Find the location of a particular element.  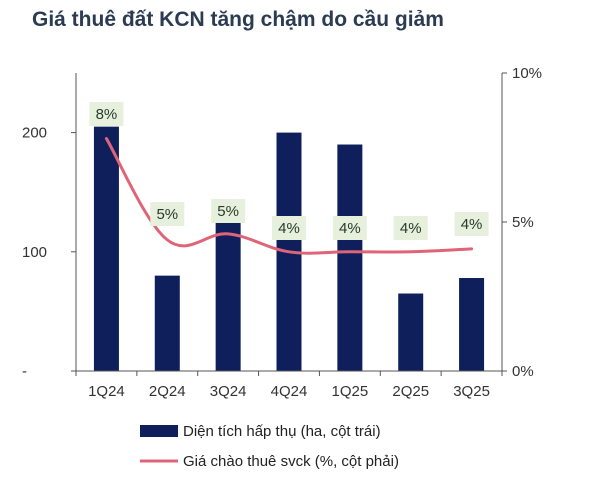

bar-3Q24 is located at coordinates (228, 296).